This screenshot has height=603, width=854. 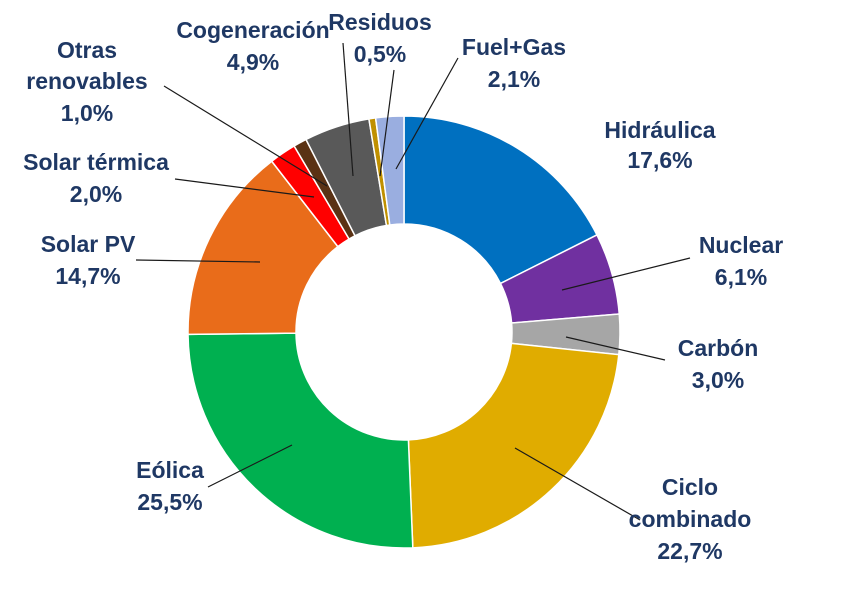 I want to click on category-label-nuclear: Nuclear, so click(x=741, y=245).